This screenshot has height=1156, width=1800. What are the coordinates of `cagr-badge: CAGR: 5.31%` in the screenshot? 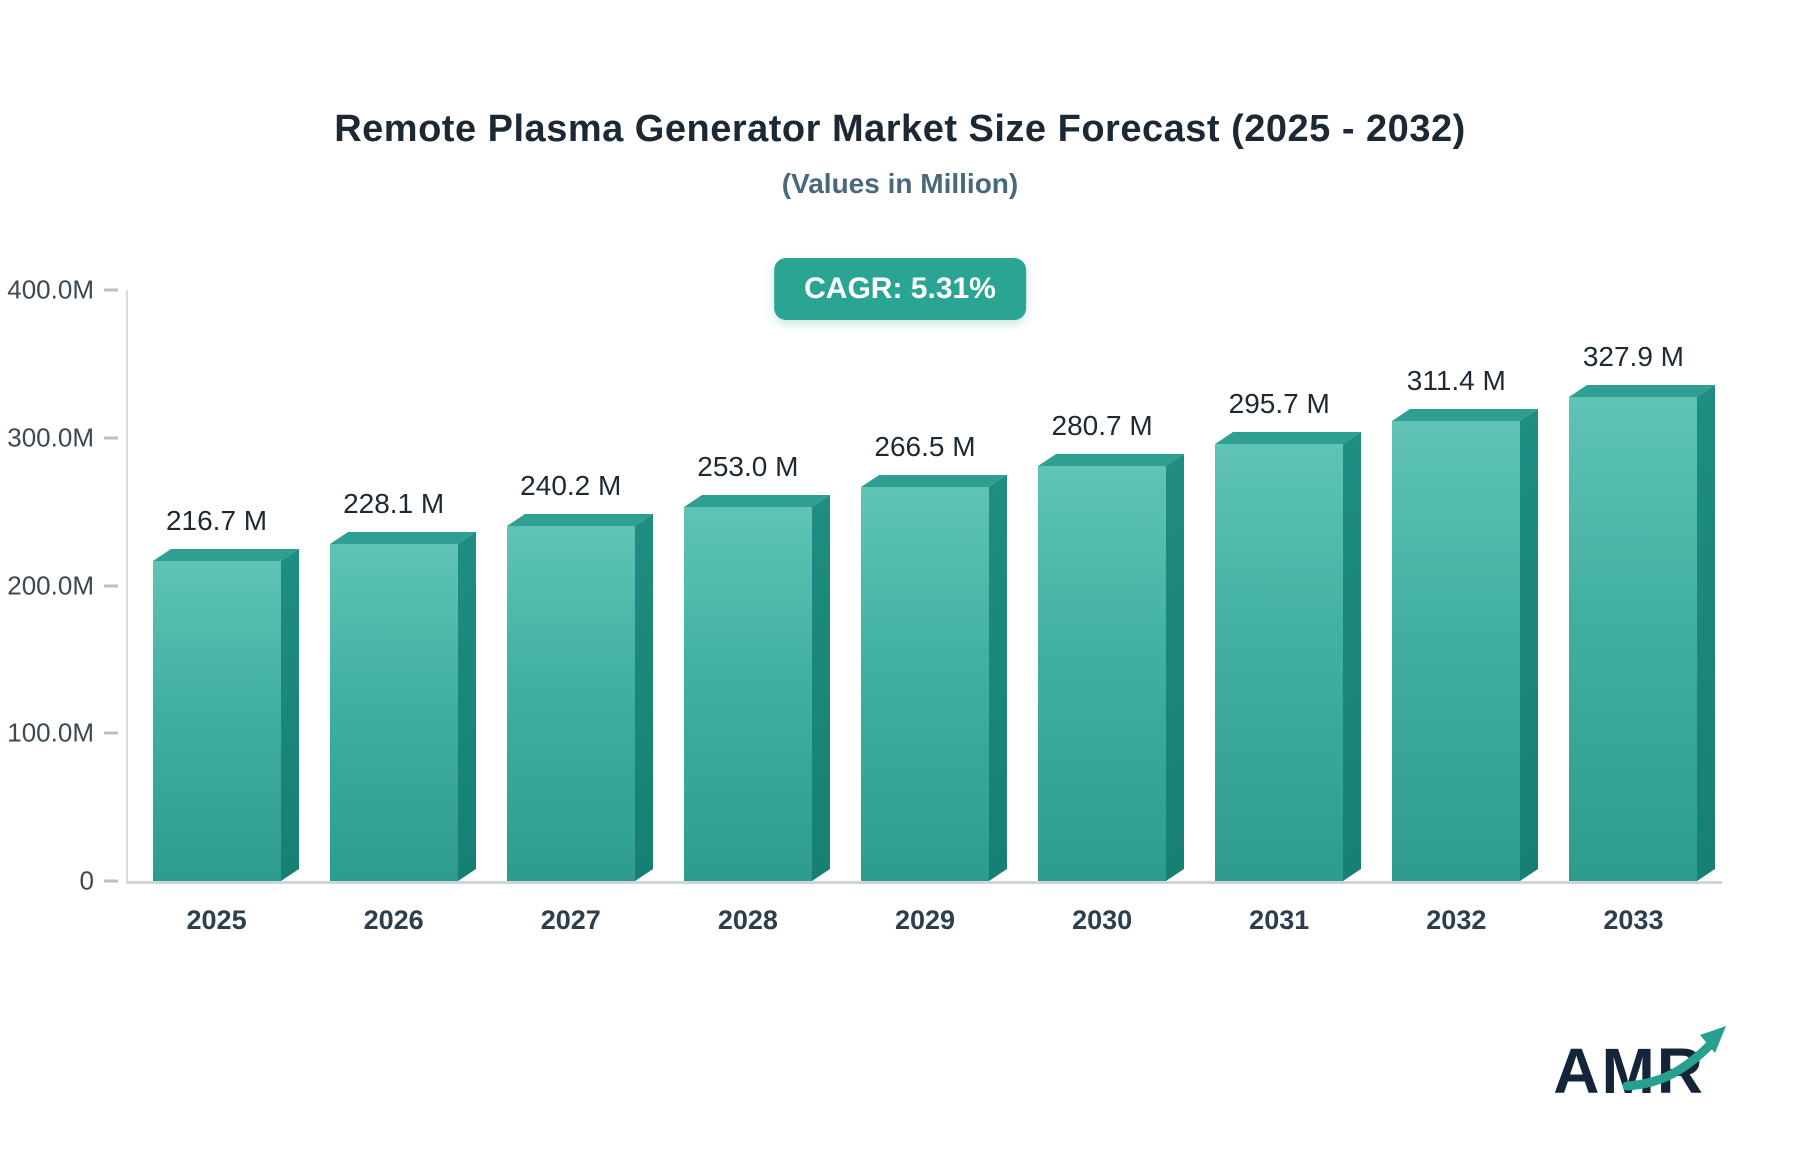 It's located at (900, 289).